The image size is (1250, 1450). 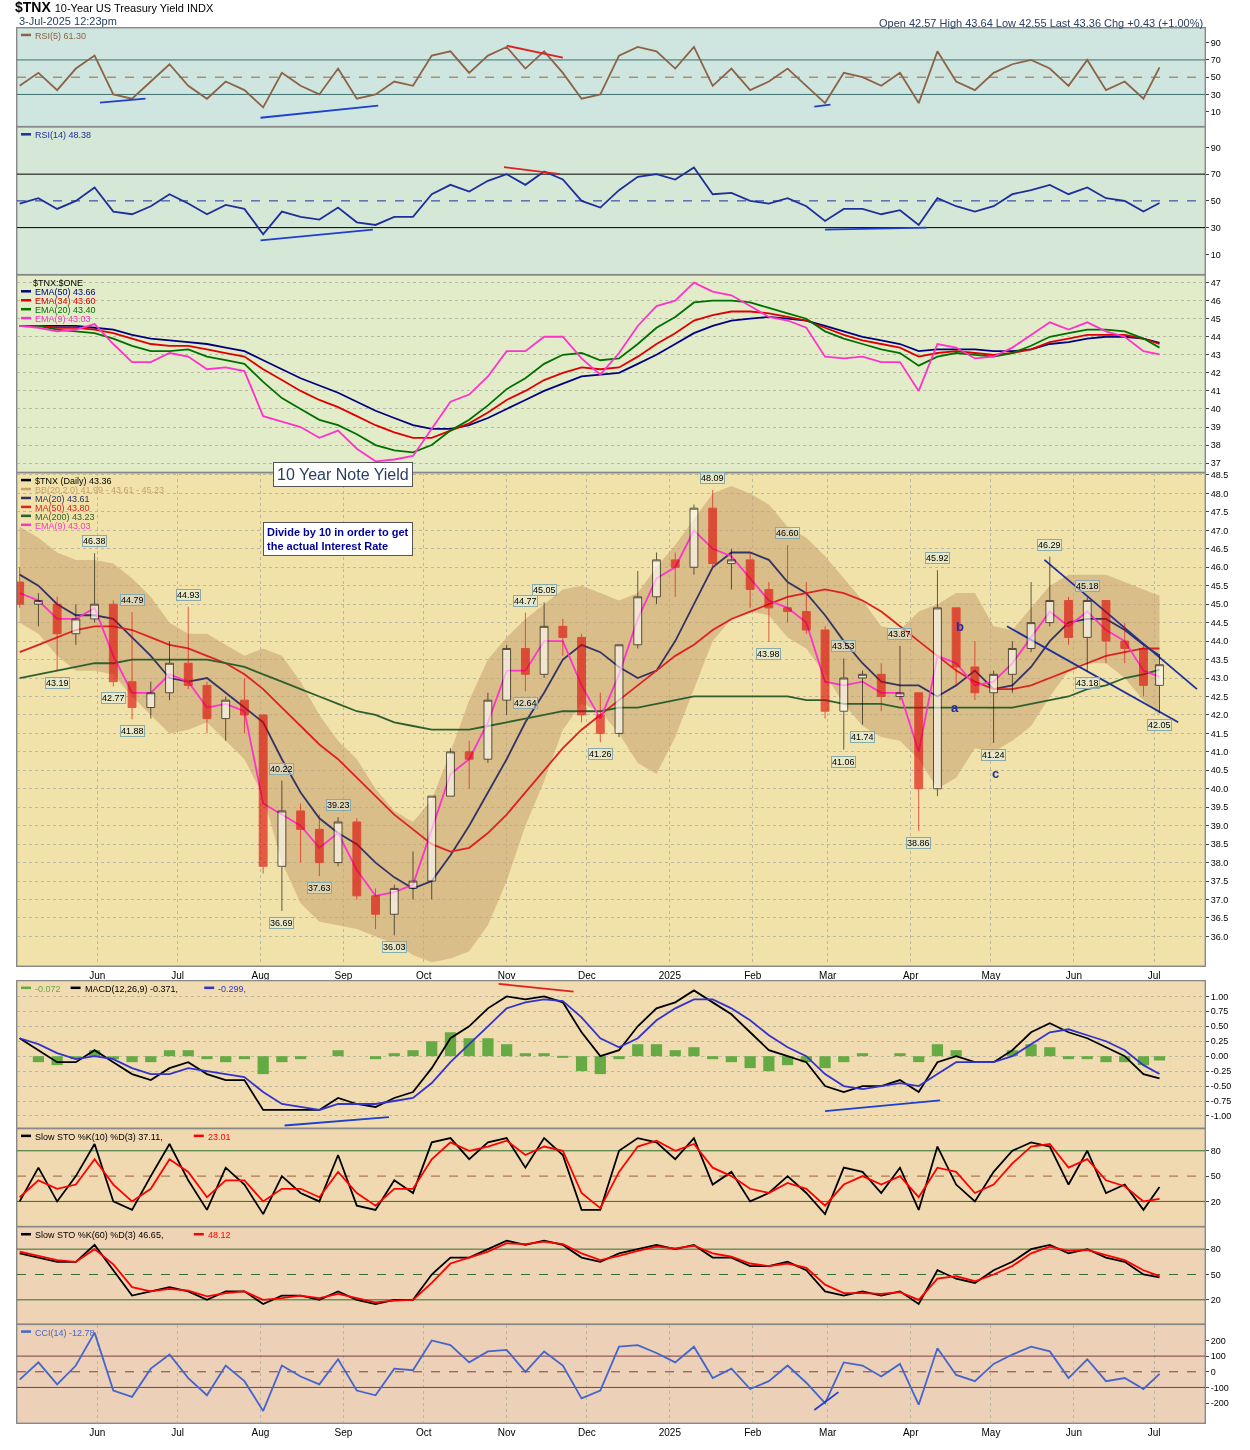 I want to click on annotation: 43.53, so click(x=843, y=646).